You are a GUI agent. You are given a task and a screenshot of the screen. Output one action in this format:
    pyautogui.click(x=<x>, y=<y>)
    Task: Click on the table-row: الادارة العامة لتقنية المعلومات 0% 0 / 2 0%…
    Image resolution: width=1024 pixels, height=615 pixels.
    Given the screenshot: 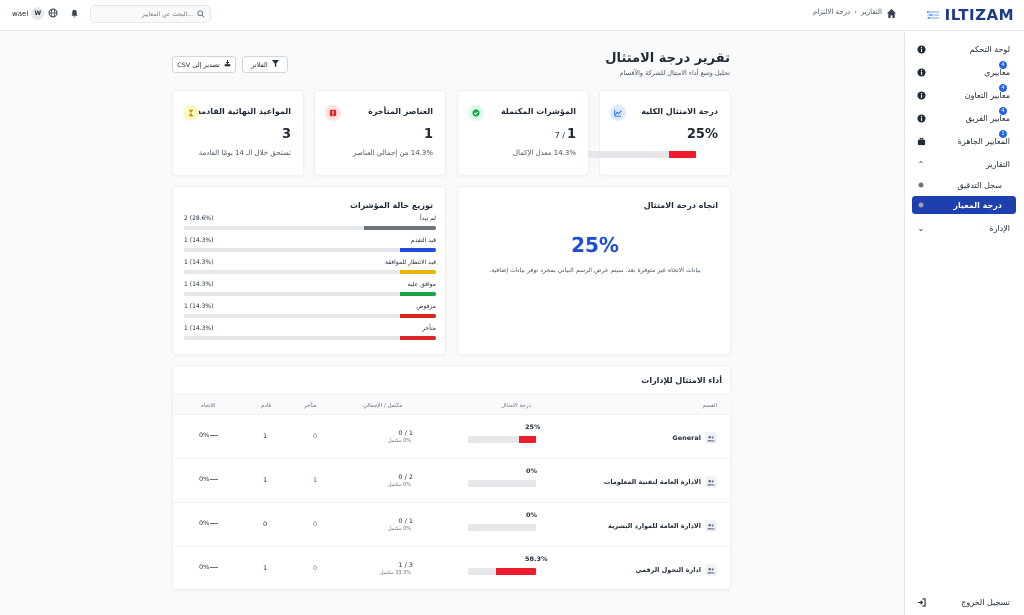 What is the action you would take?
    pyautogui.click(x=452, y=480)
    